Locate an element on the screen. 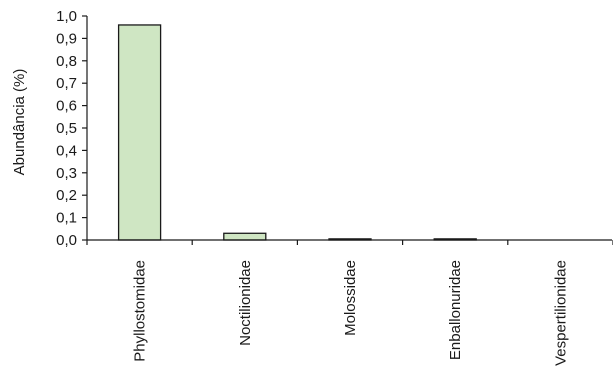 Image resolution: width=613 pixels, height=392 pixels. y-tick-label: 0,5 is located at coordinates (66, 128).